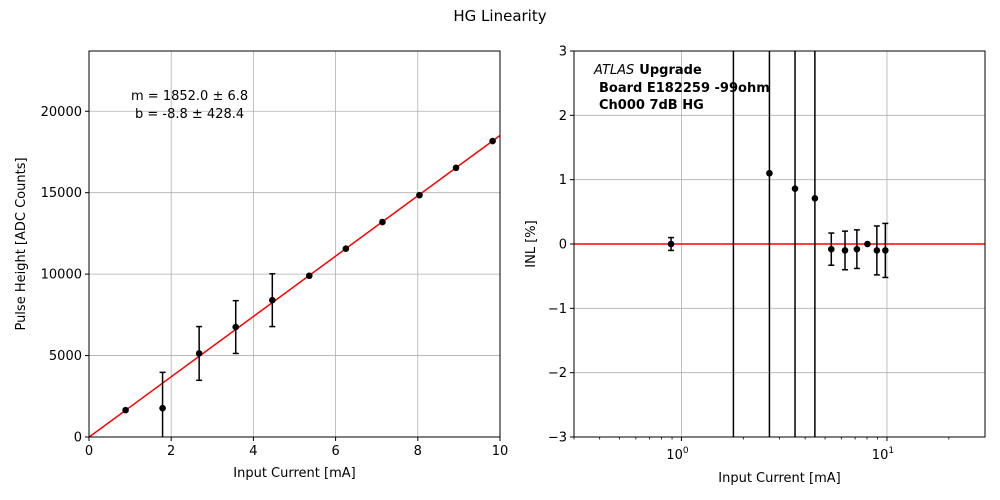  What do you see at coordinates (684, 88) in the screenshot?
I see `board-label: Board E182259 -99ohm` at bounding box center [684, 88].